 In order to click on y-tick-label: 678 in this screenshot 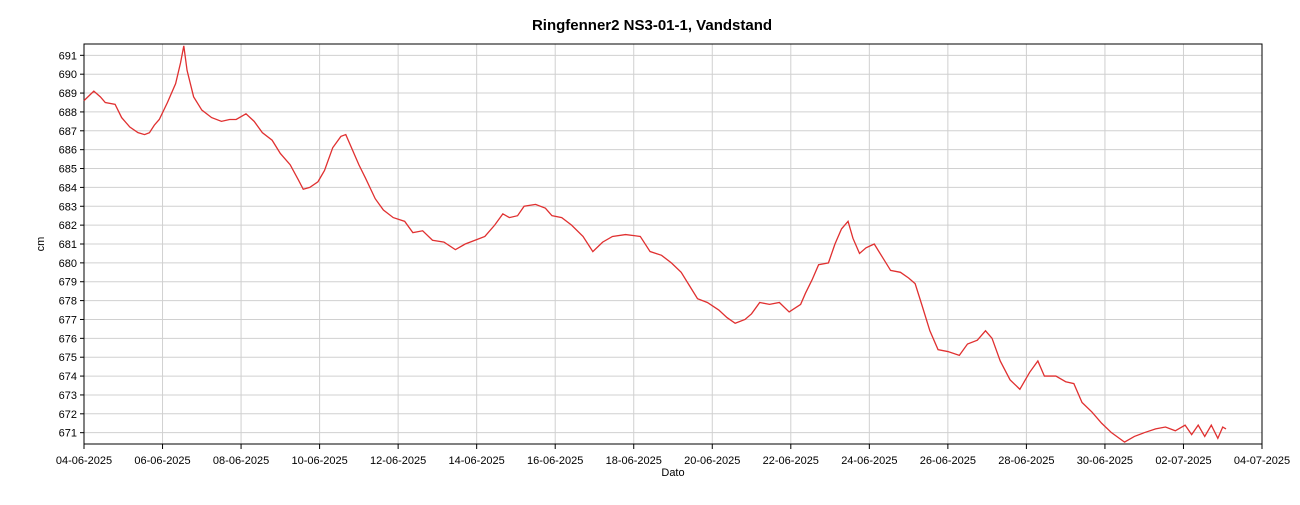, I will do `click(68, 302)`.